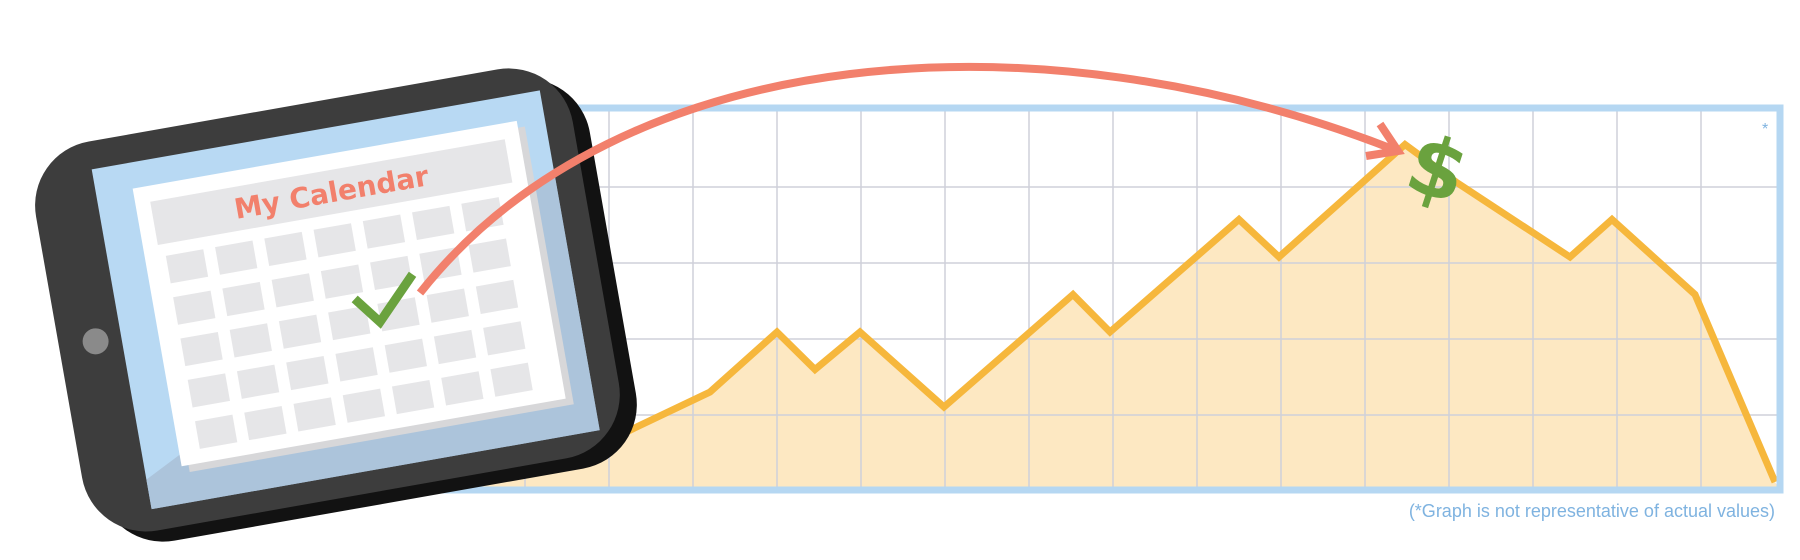  I want to click on tablet-home-button-icon, so click(95, 341).